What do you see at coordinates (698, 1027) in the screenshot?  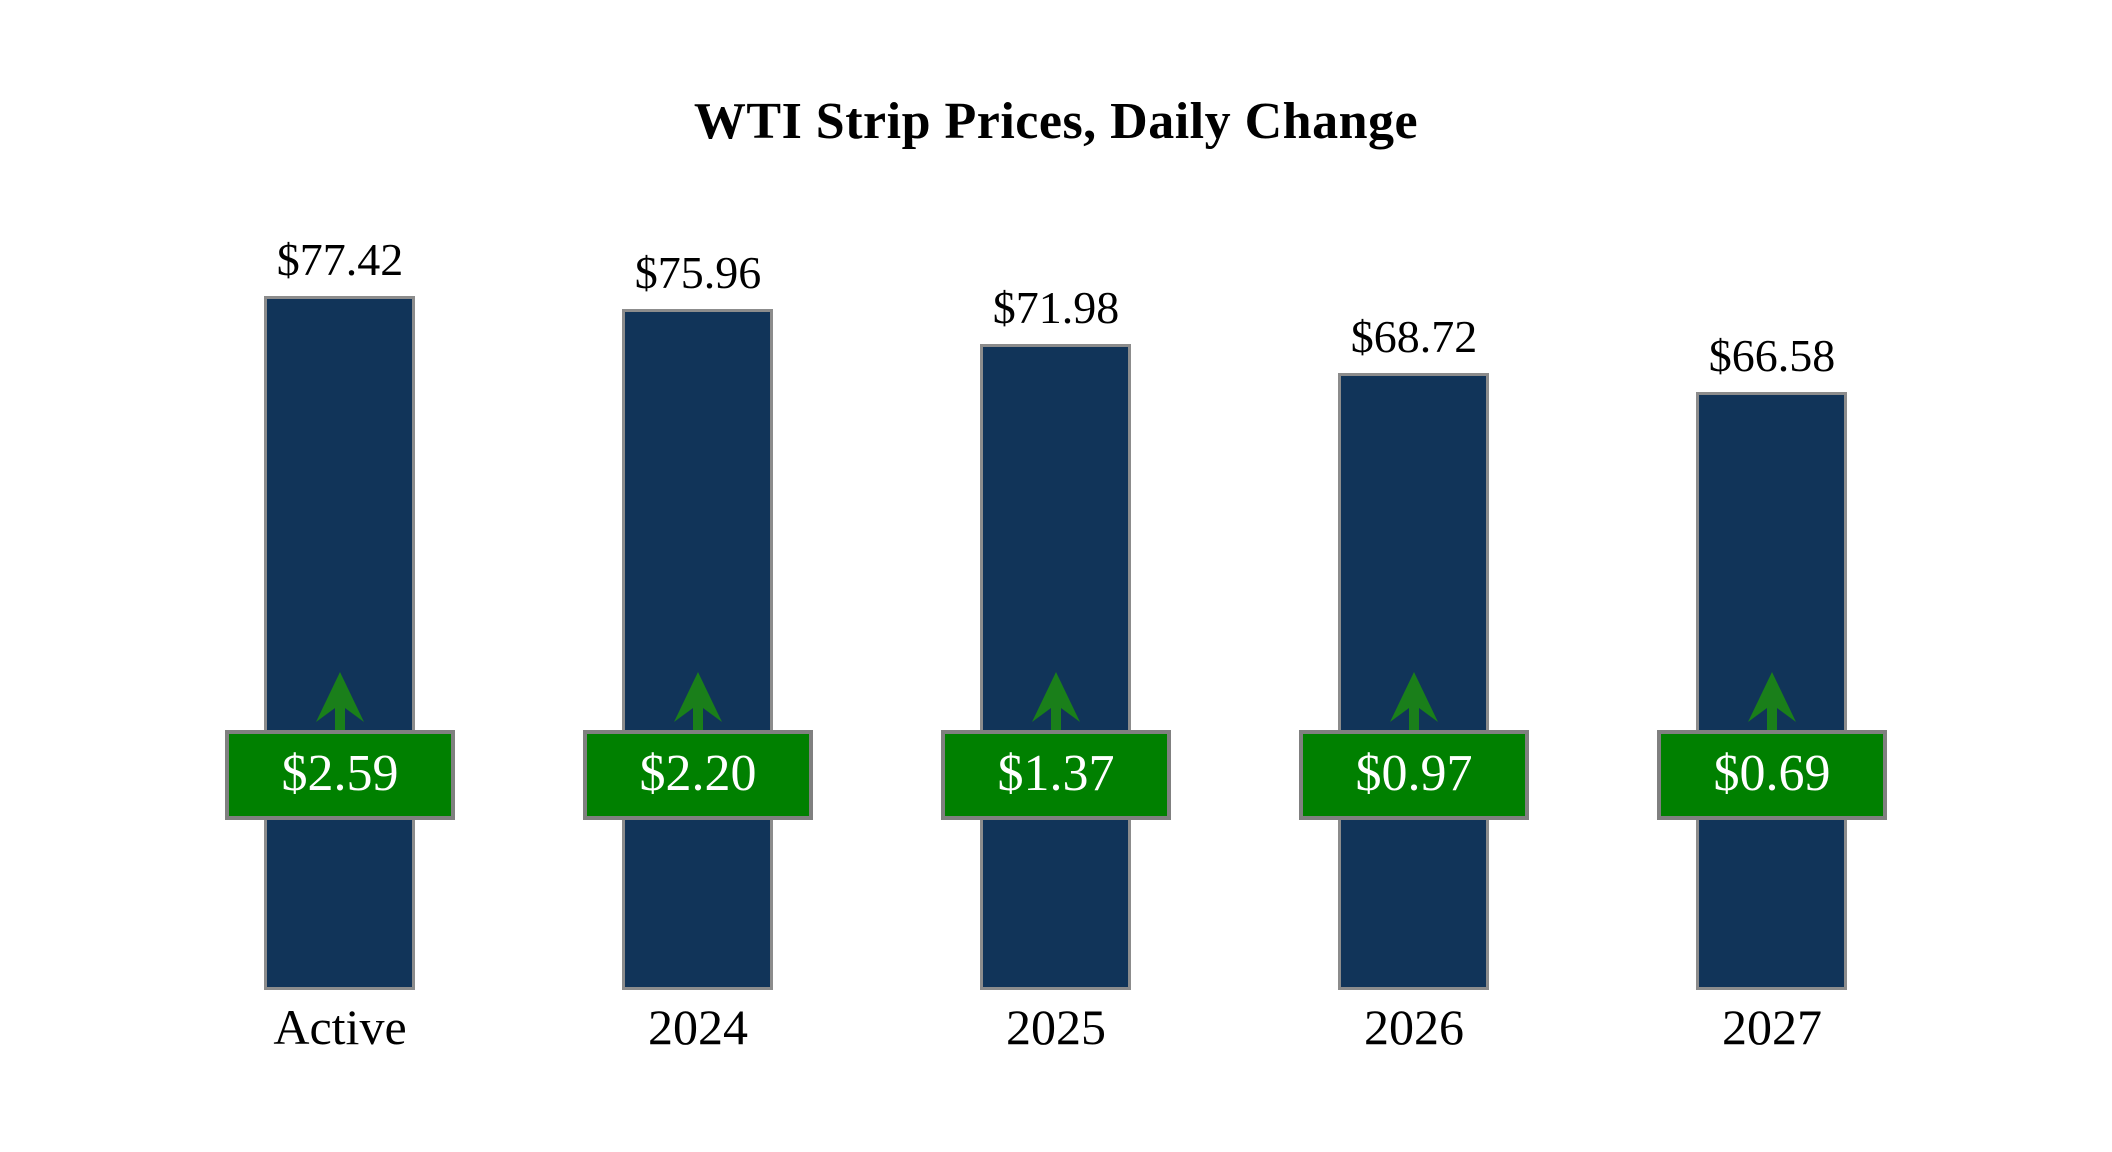 I see `category-label: 2024` at bounding box center [698, 1027].